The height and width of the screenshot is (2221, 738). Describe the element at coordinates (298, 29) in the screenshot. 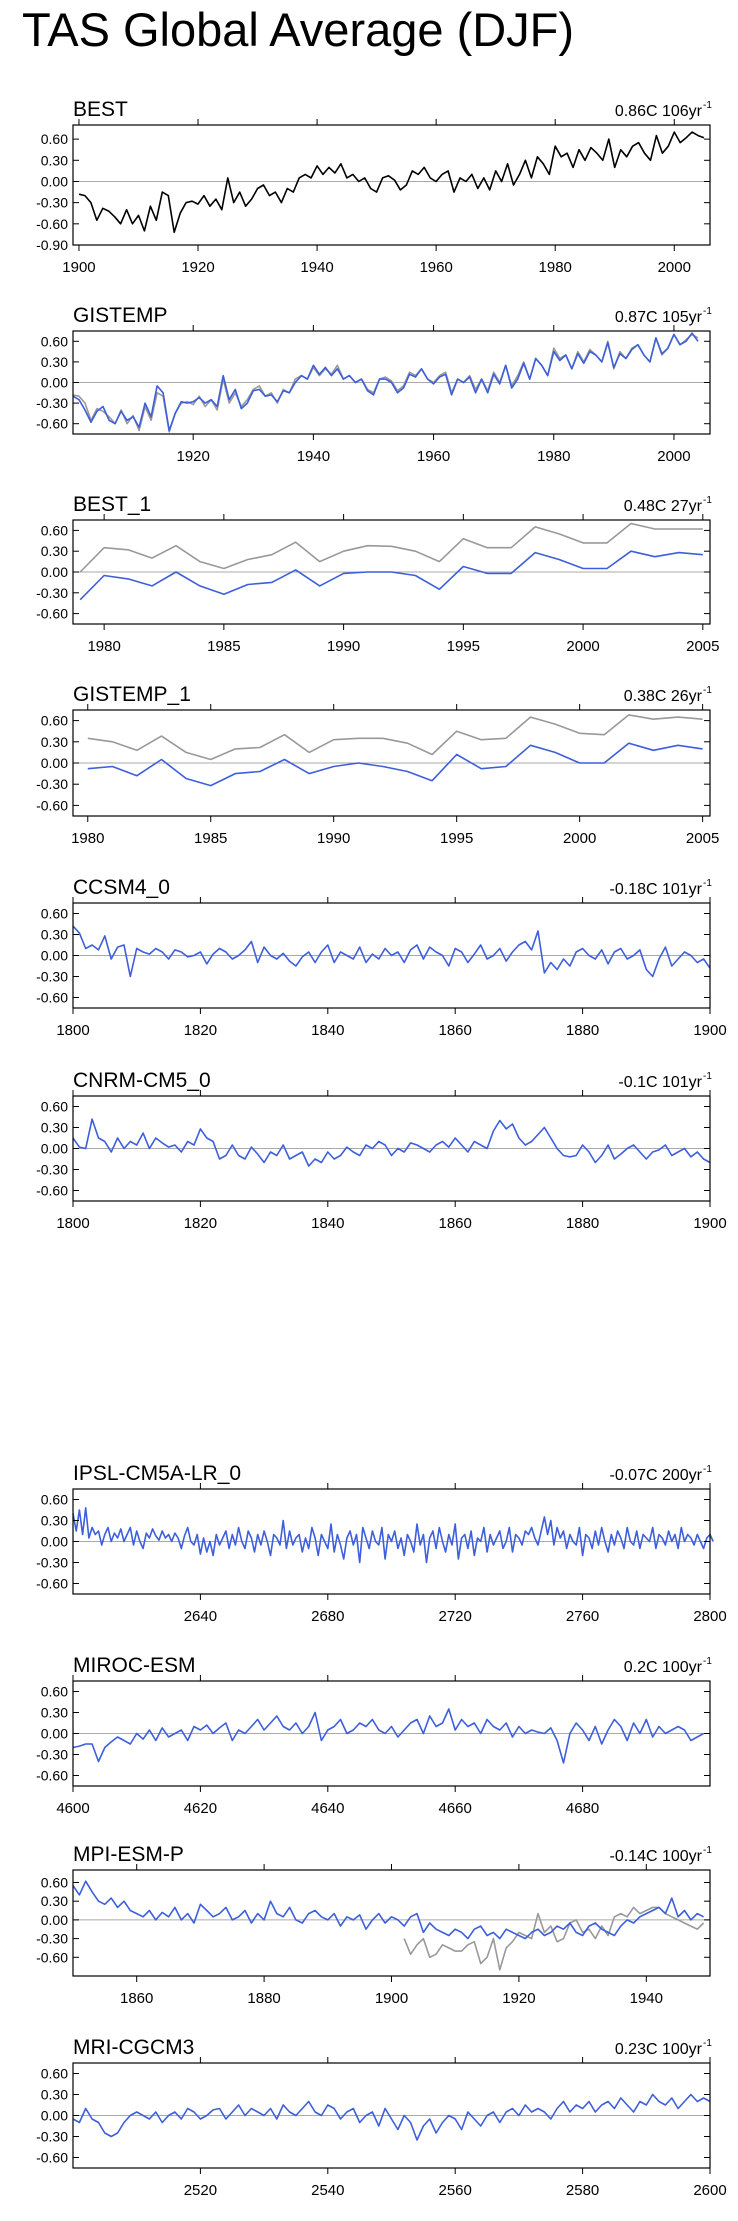

I see `page-title: TAS Global Average (DJF)` at that location.